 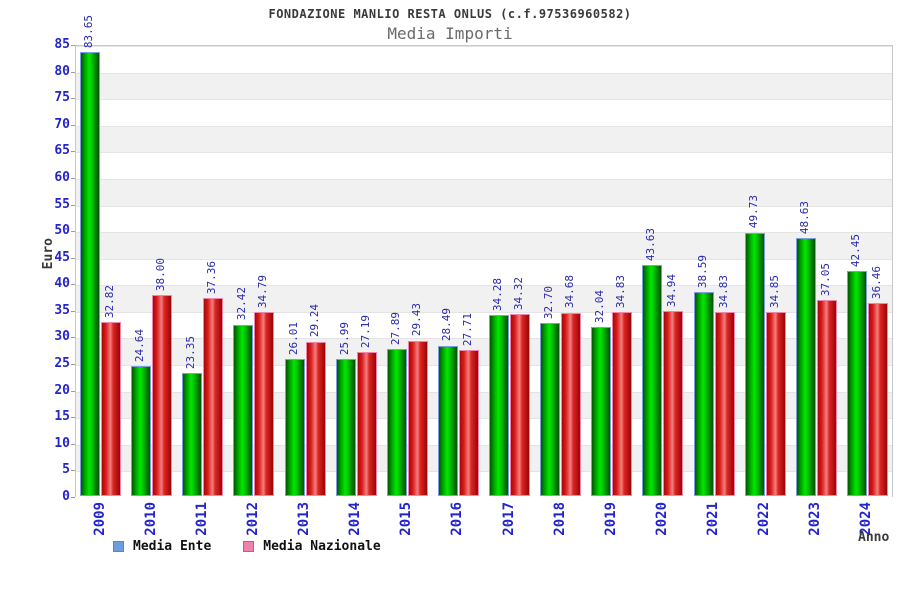 I want to click on x-tick-2012: 2012, so click(x=252, y=519).